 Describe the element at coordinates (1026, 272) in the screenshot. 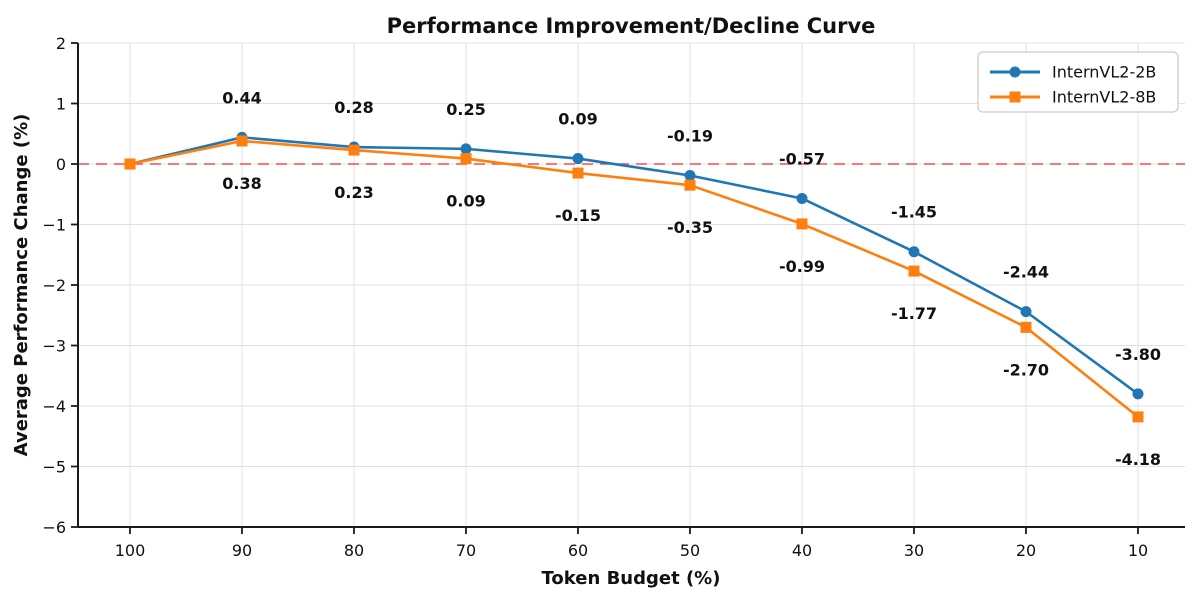

I see `data-label: -2.44` at that location.